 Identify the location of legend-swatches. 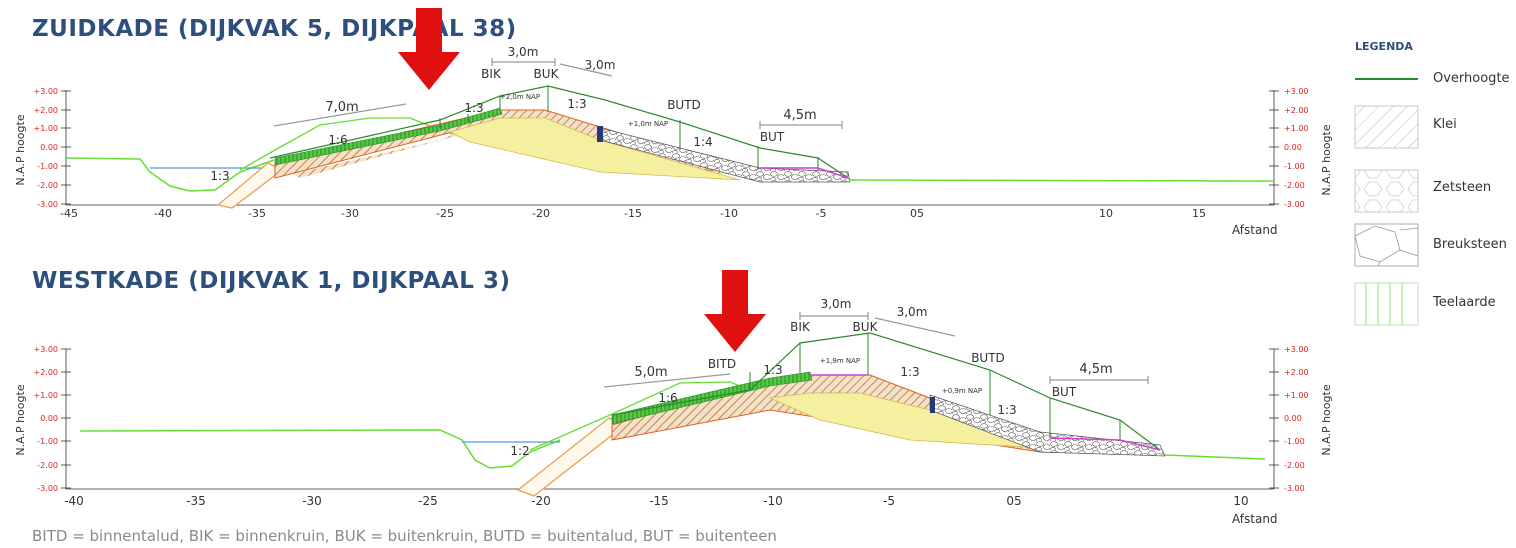
(1386, 202).